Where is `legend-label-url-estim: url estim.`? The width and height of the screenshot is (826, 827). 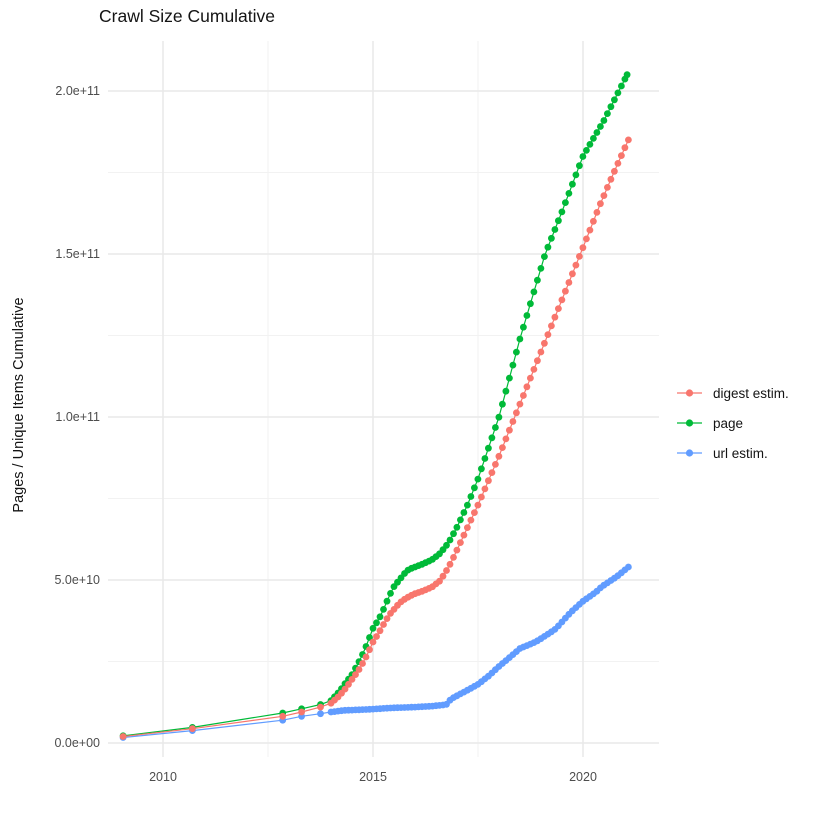 legend-label-url-estim: url estim. is located at coordinates (740, 453).